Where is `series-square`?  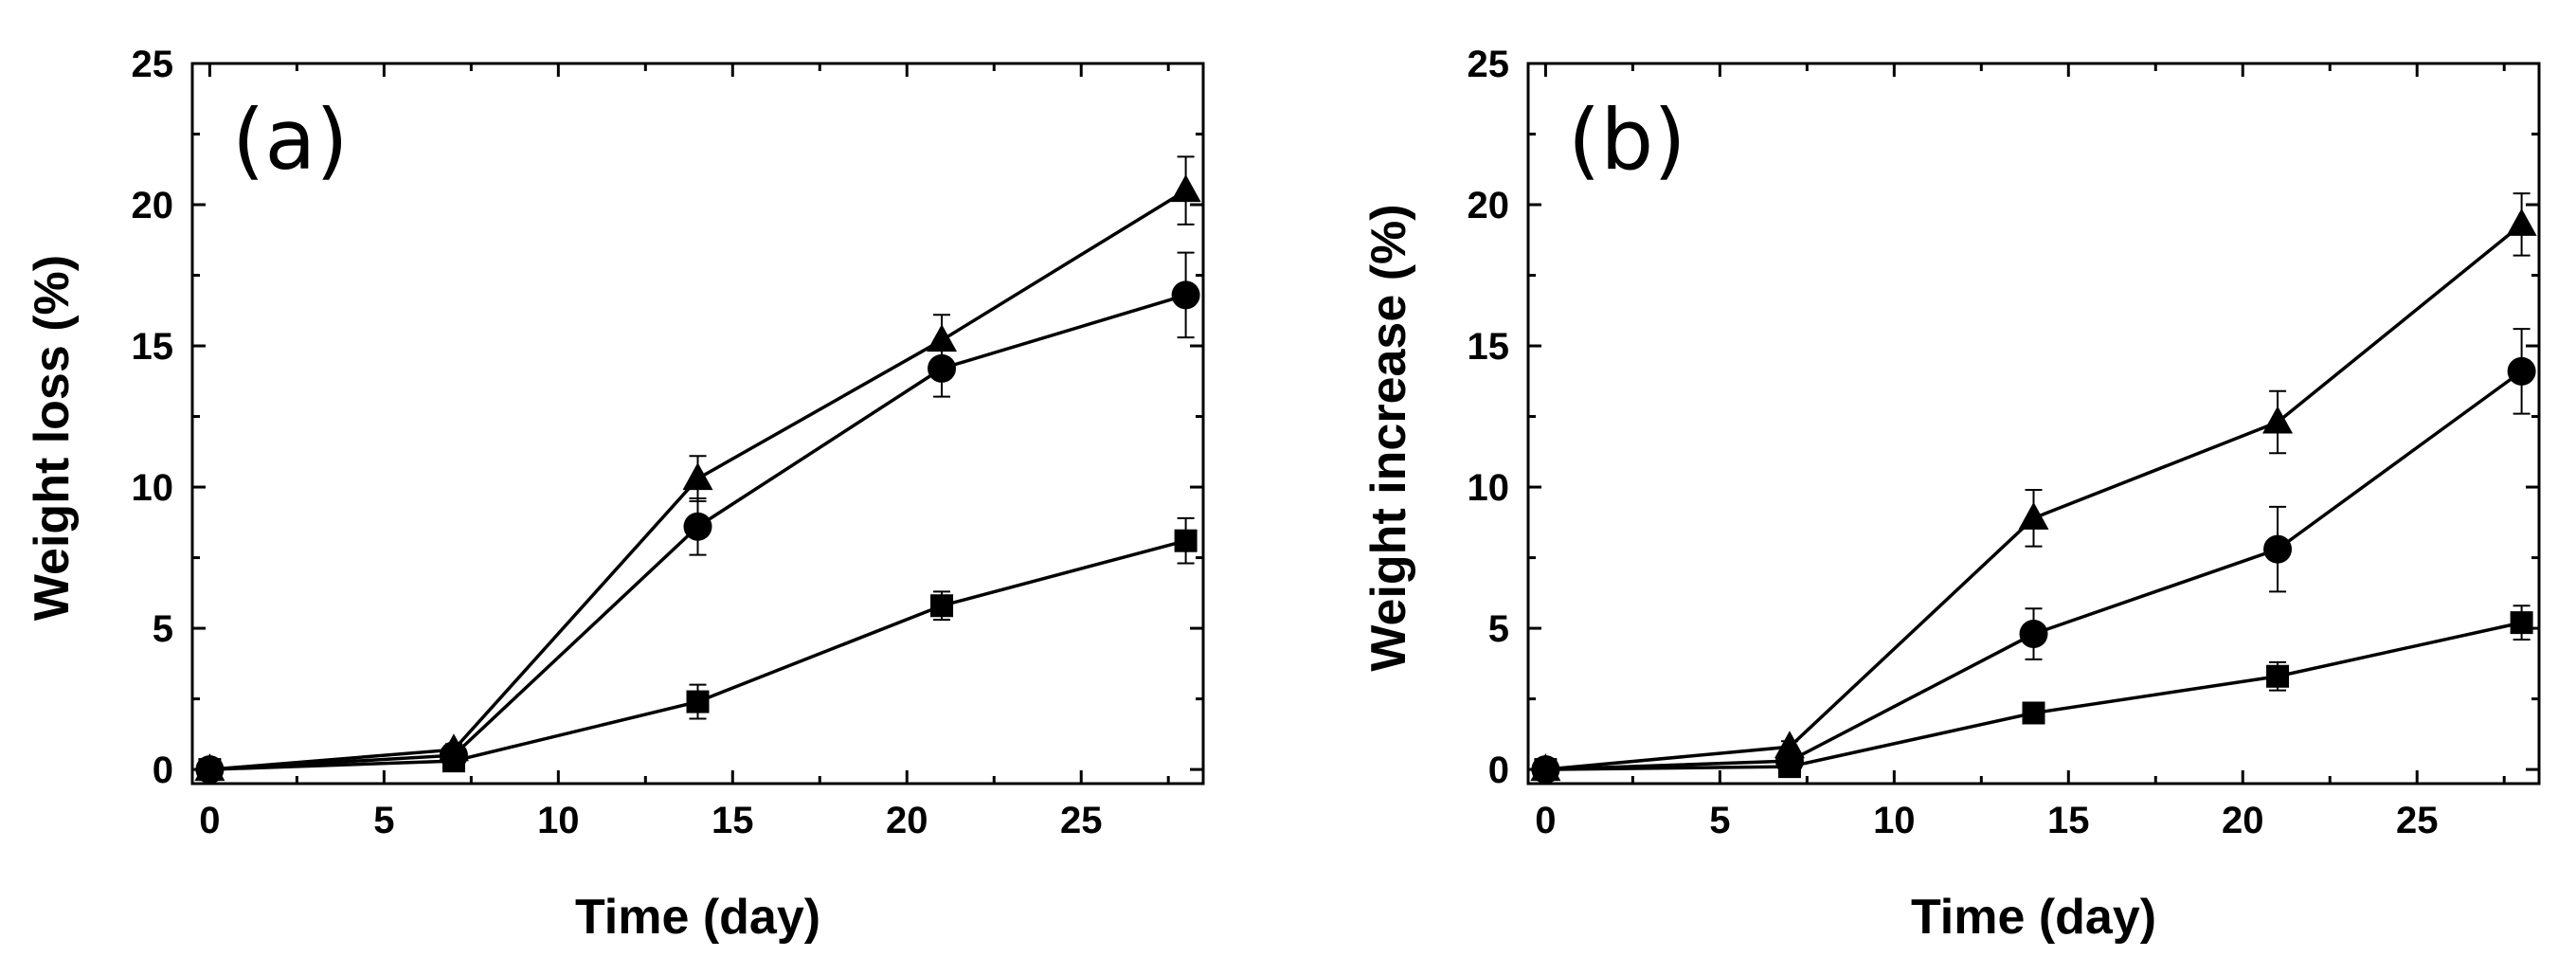
series-square is located at coordinates (698, 649).